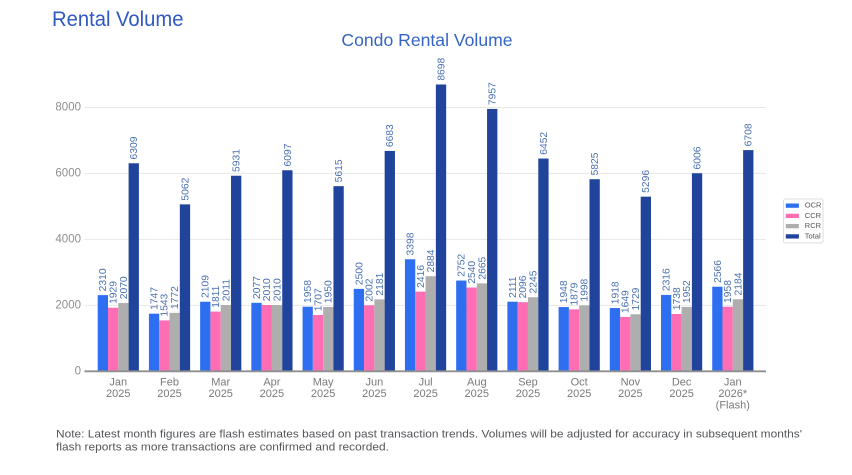 Image resolution: width=852 pixels, height=475 pixels. Describe the element at coordinates (493, 93) in the screenshot. I see `svg-text: 7957` at that location.